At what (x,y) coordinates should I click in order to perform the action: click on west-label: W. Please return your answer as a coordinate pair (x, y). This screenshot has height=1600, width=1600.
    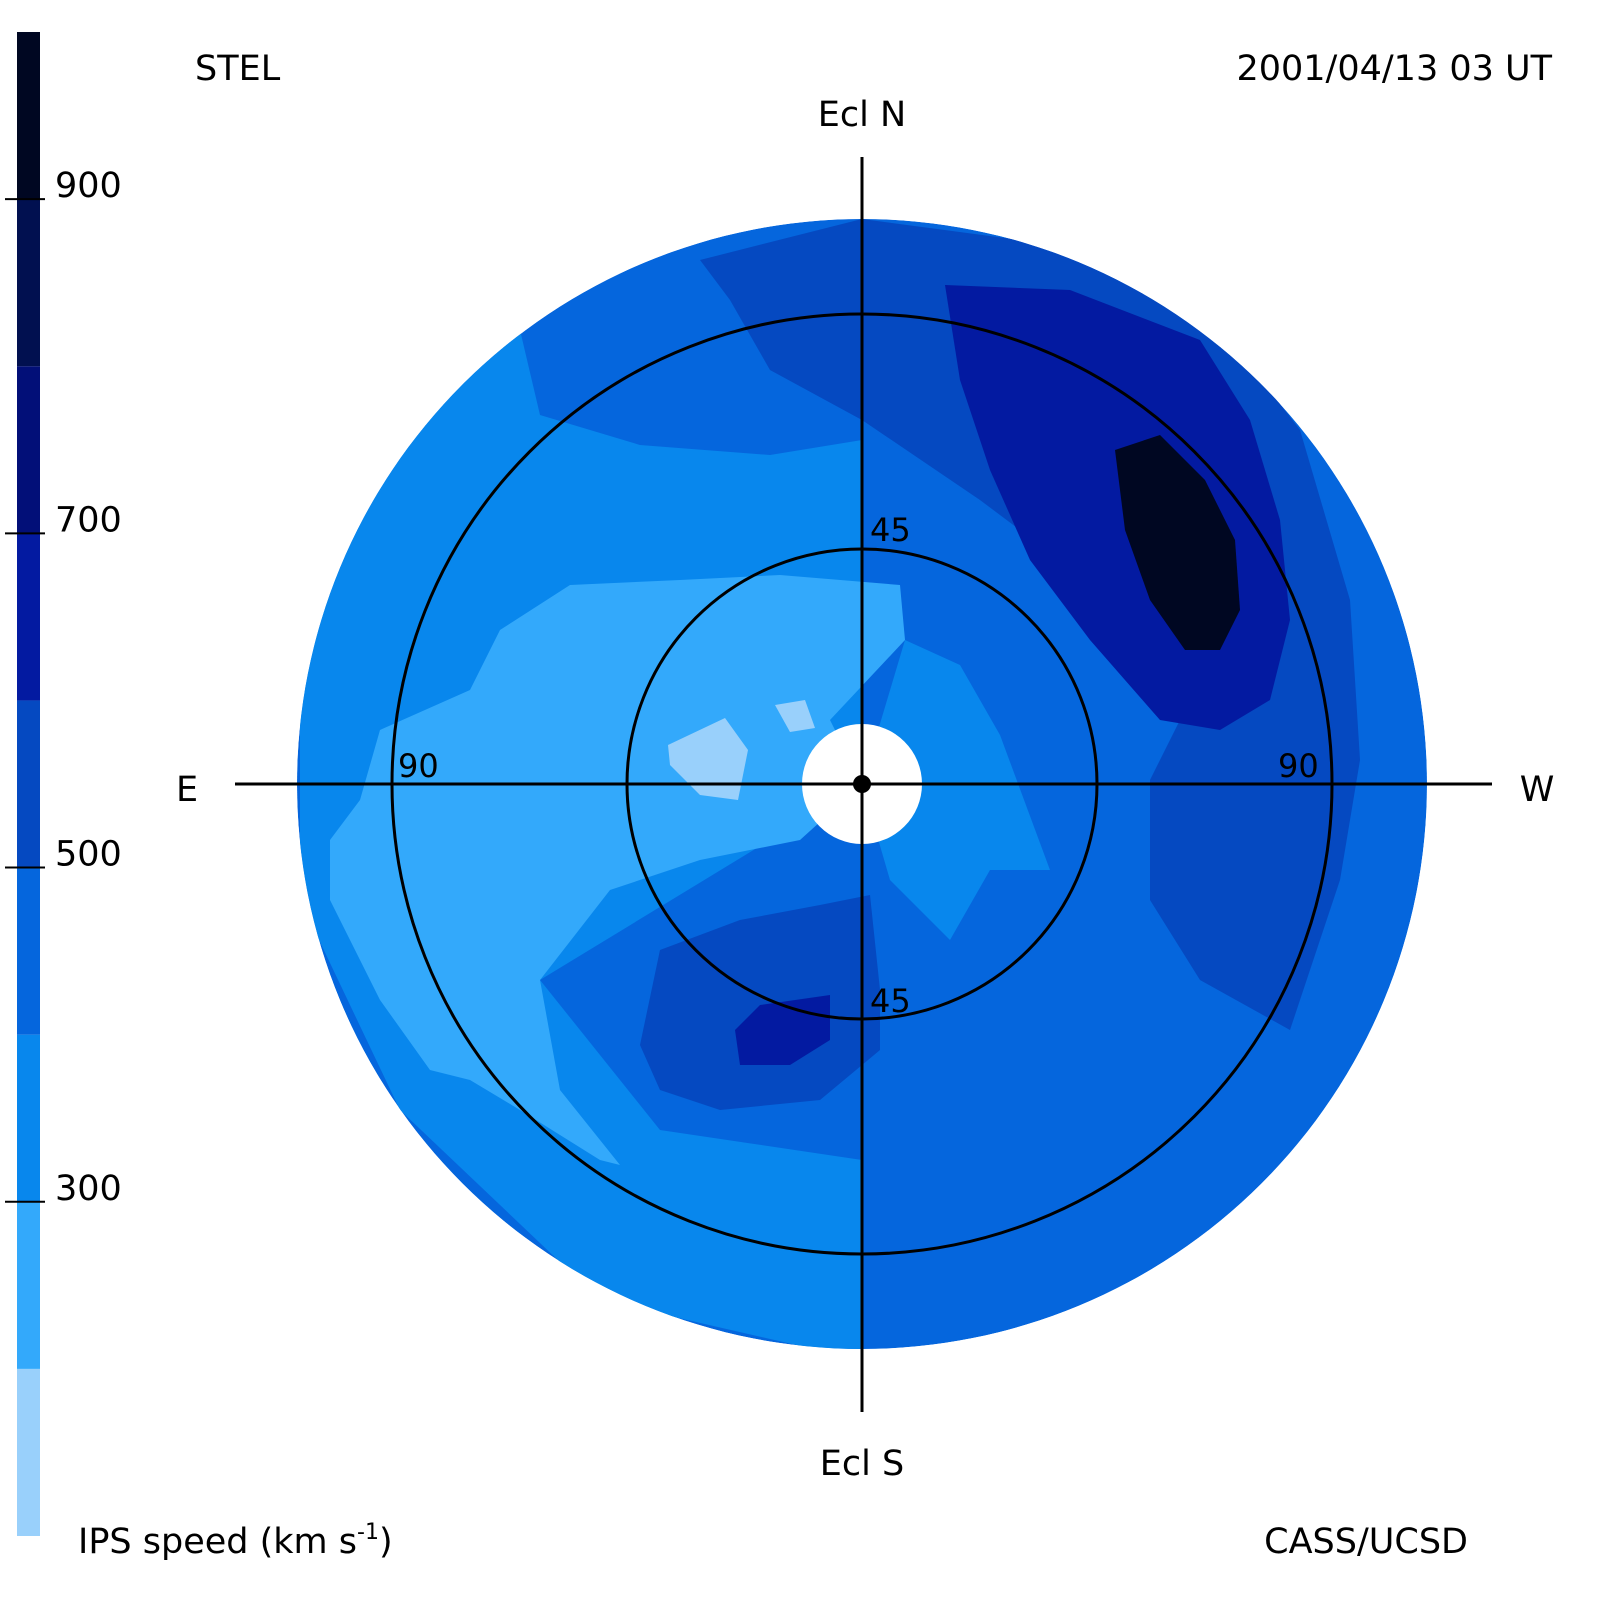
    Looking at the image, I should click on (1537, 790).